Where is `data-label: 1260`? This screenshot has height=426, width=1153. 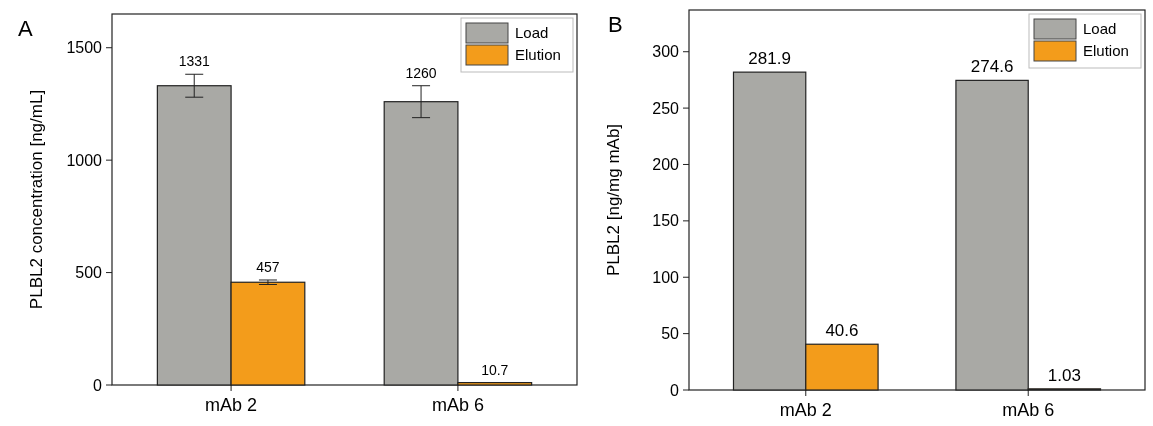 data-label: 1260 is located at coordinates (421, 72).